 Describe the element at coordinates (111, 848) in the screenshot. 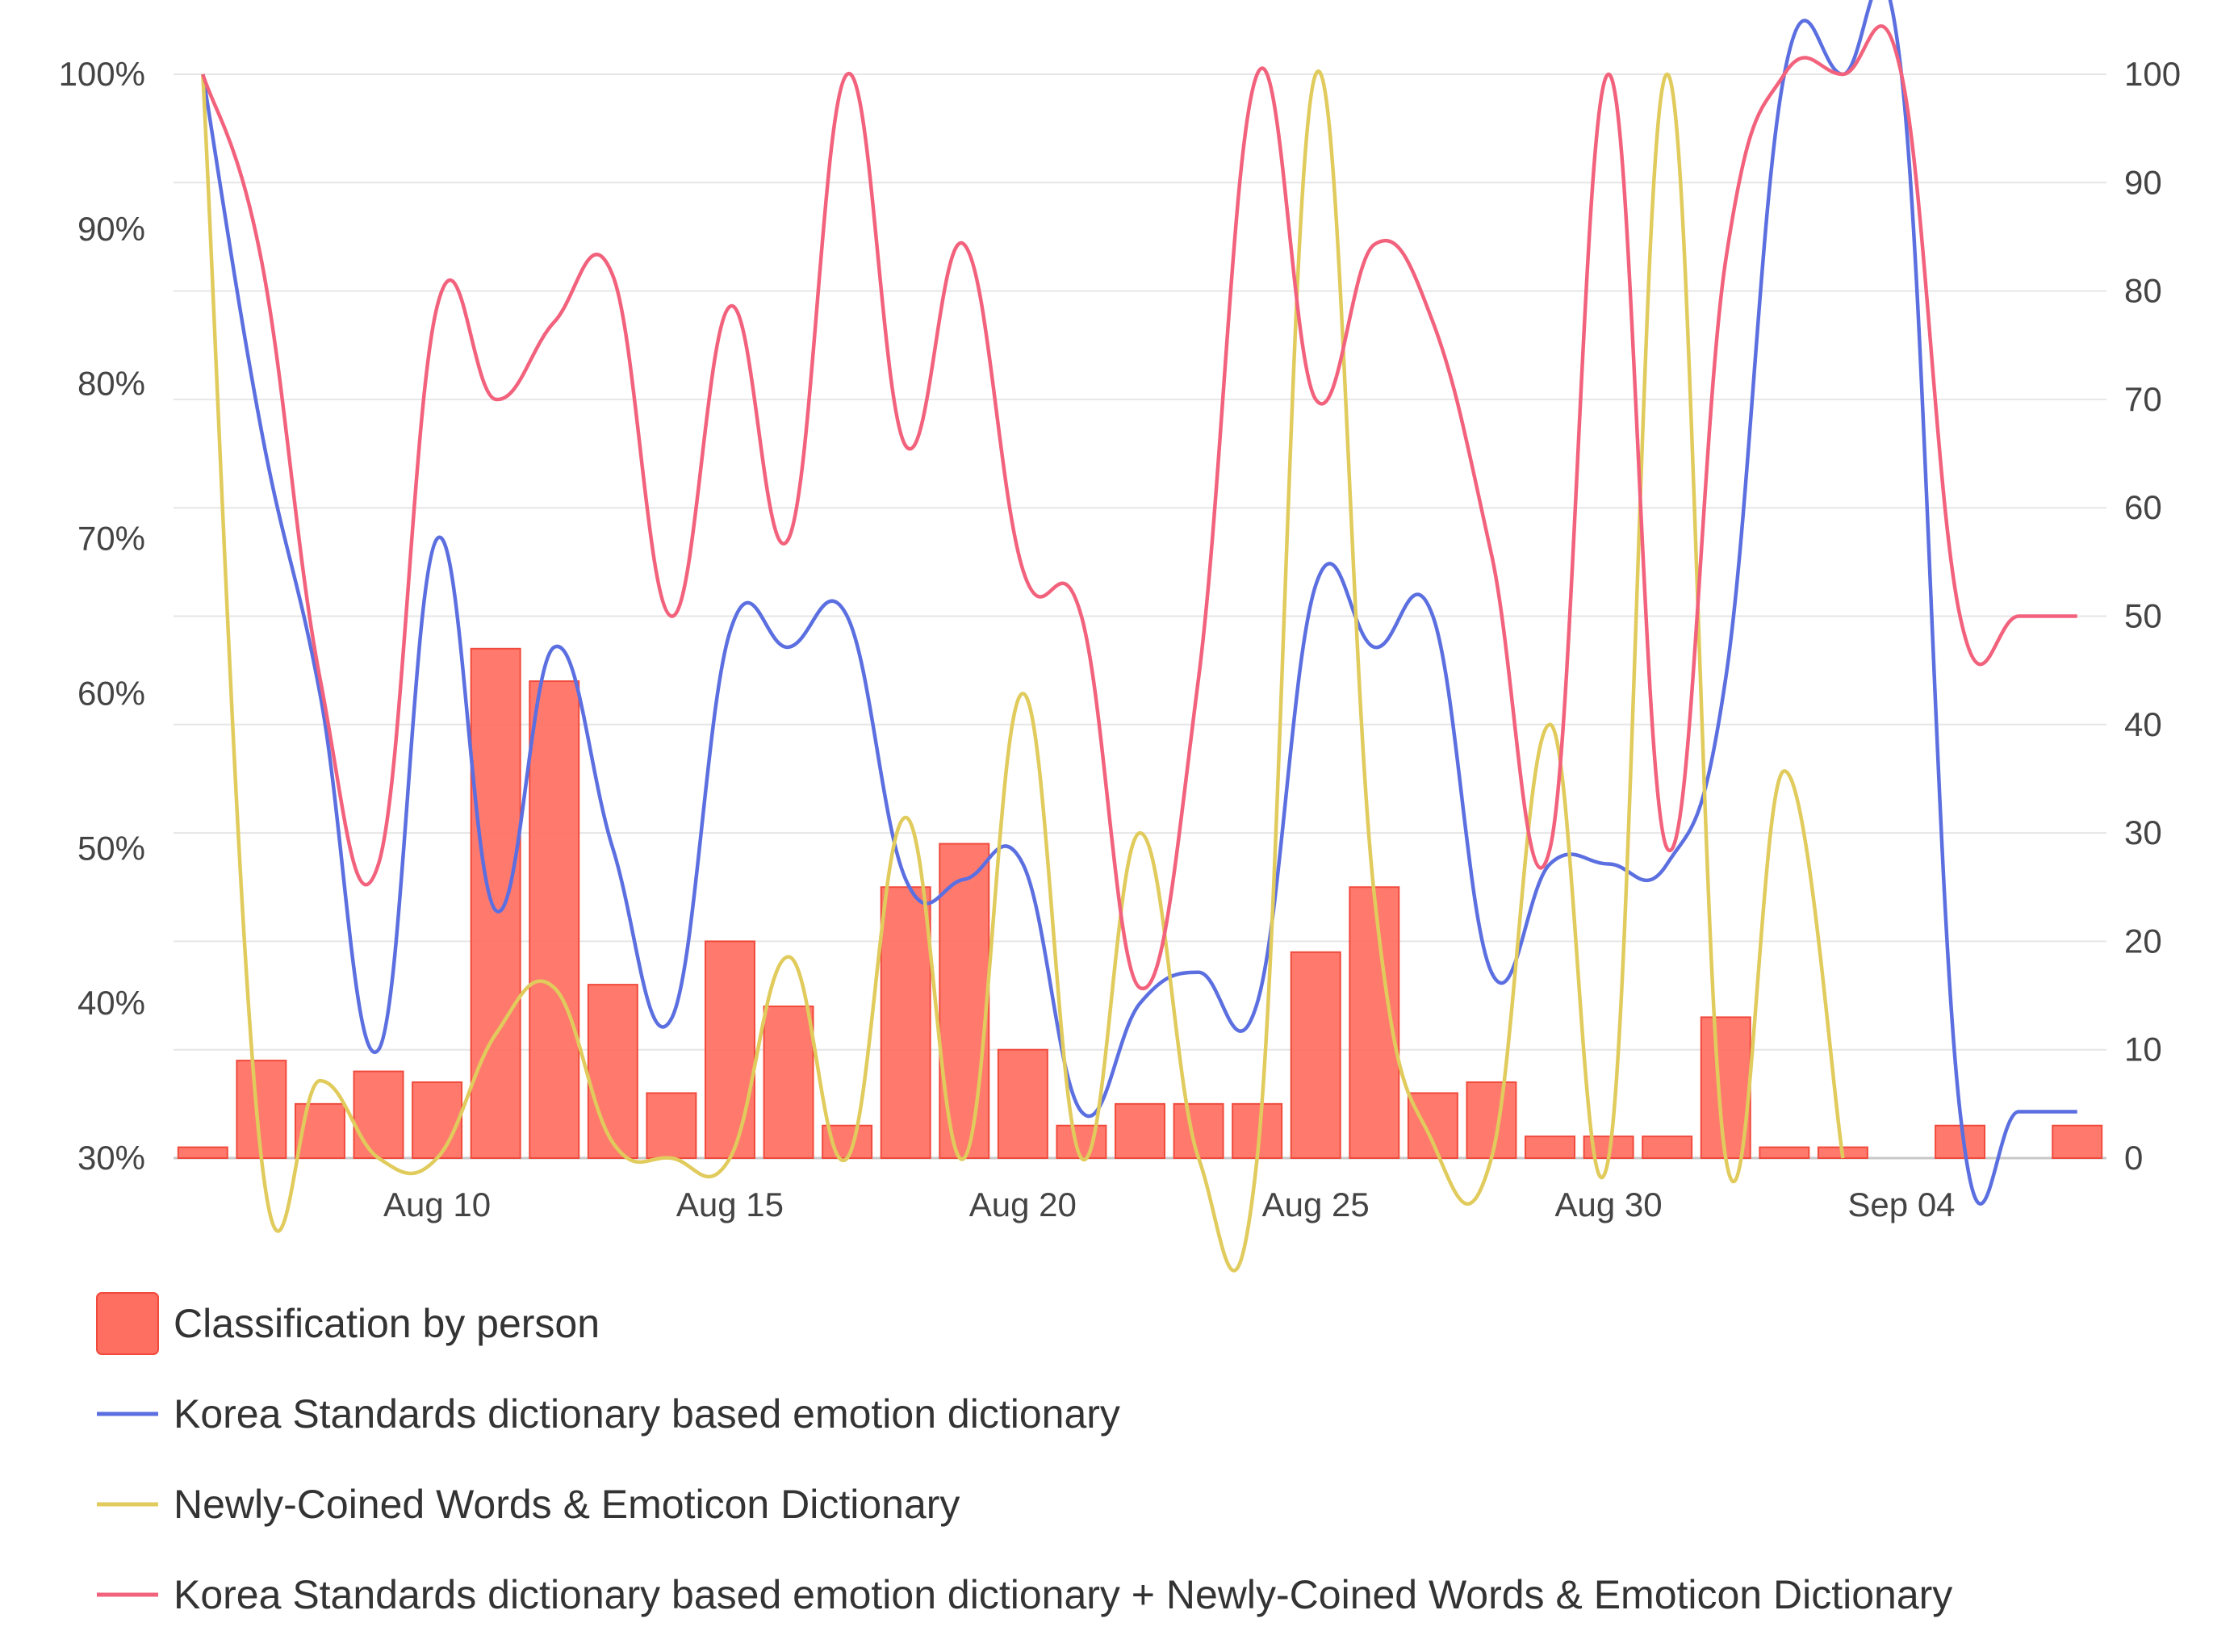

I see `left-axis-tick-label: 50%` at that location.